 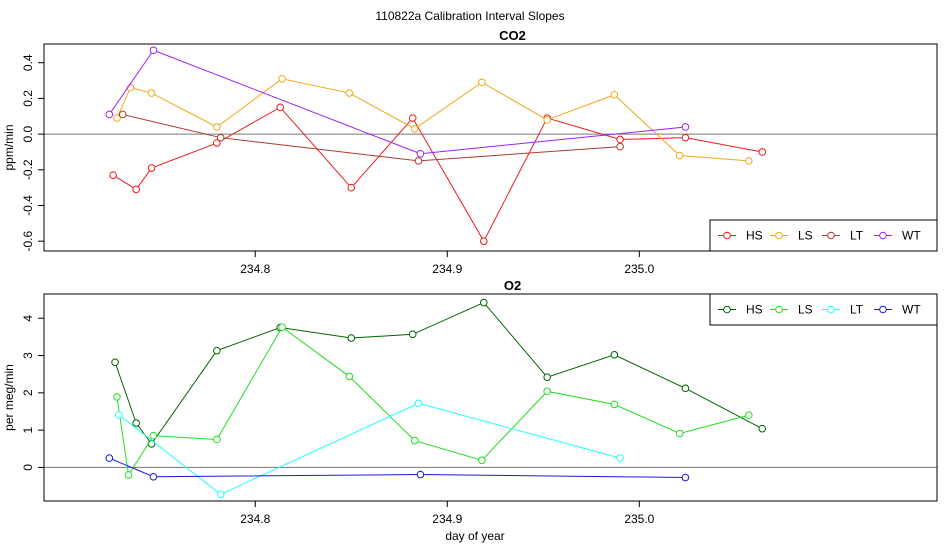 What do you see at coordinates (28, 392) in the screenshot?
I see `y-tick-label: 2` at bounding box center [28, 392].